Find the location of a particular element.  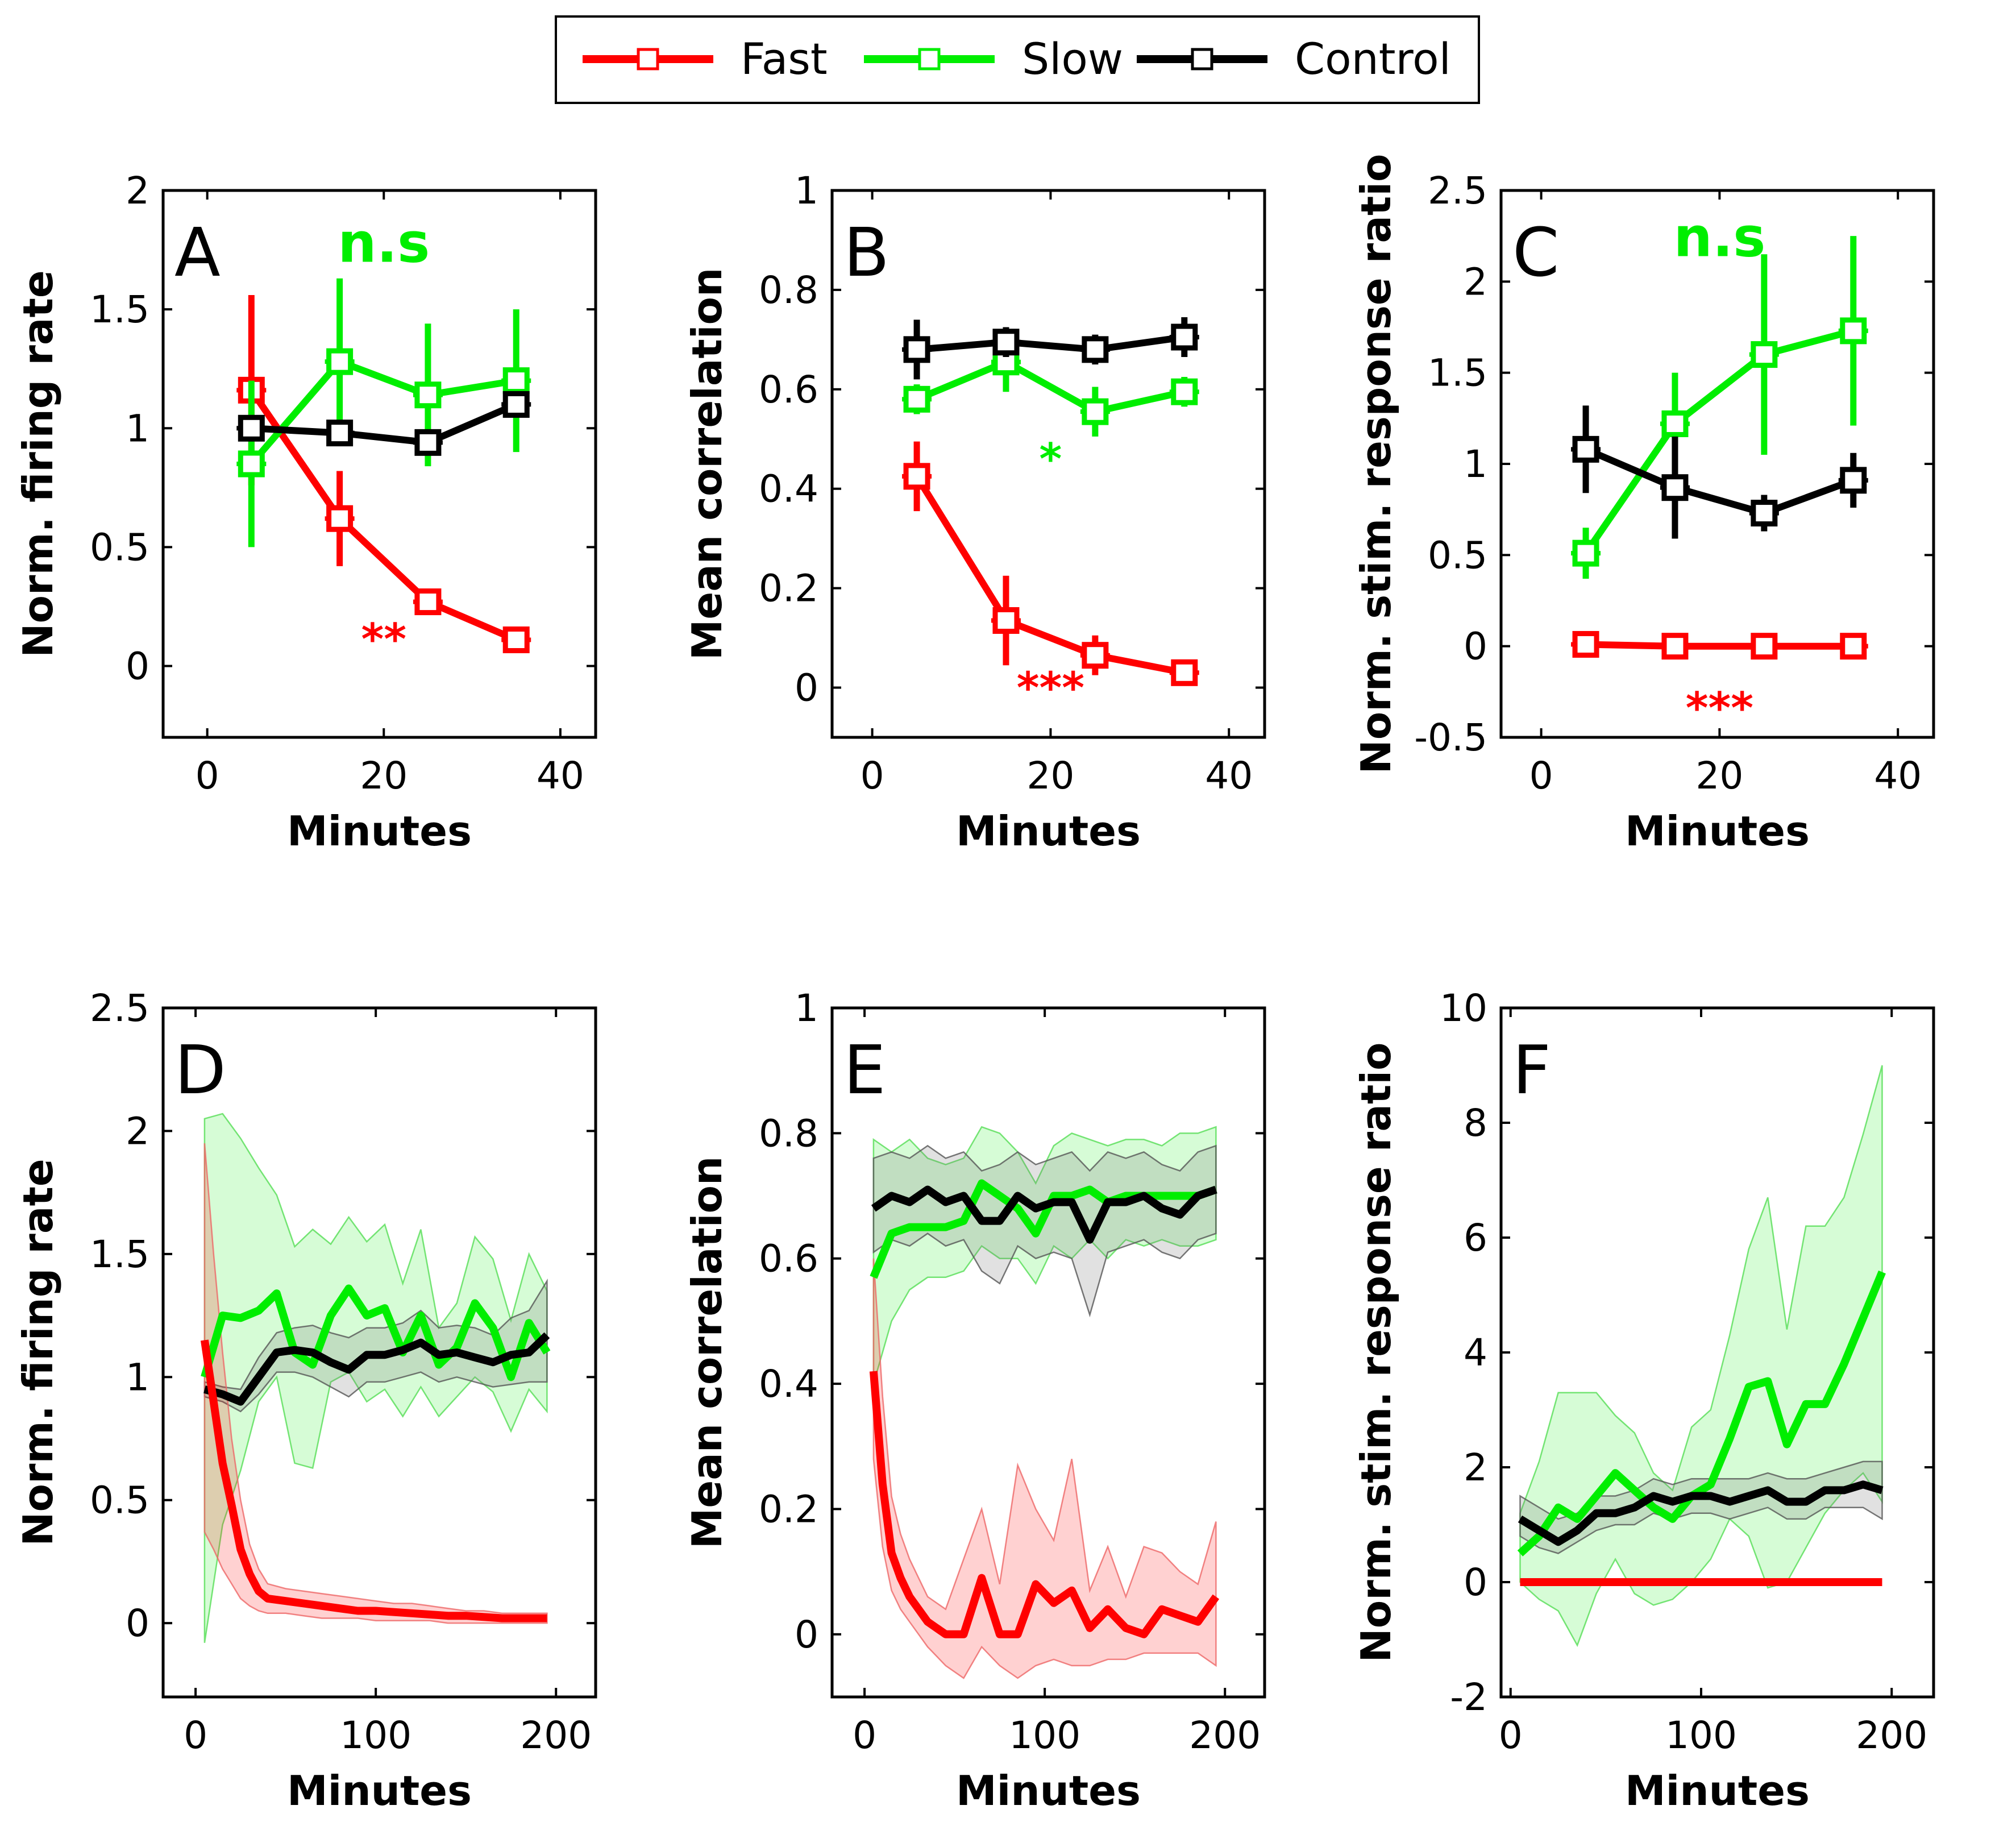

panel-letter: A is located at coordinates (197, 252).